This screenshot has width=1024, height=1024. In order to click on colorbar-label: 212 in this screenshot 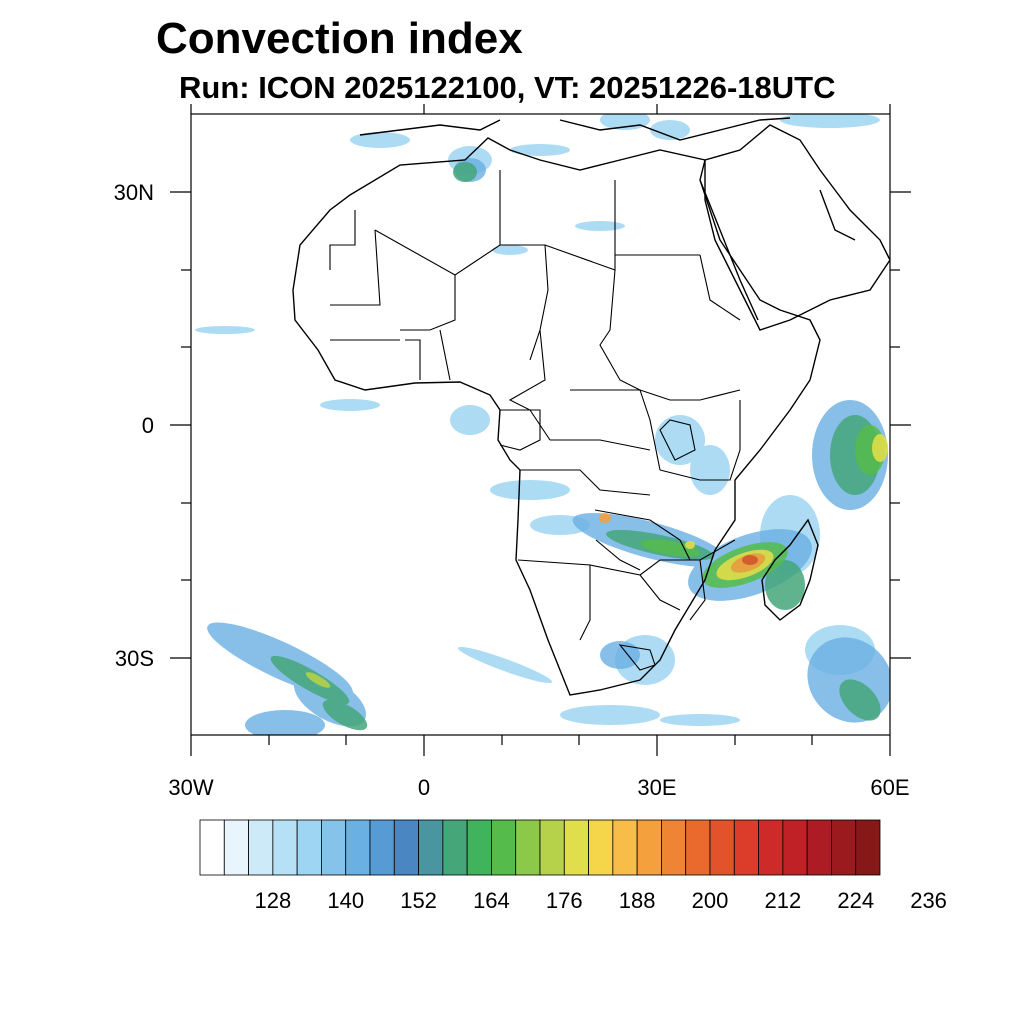, I will do `click(783, 900)`.